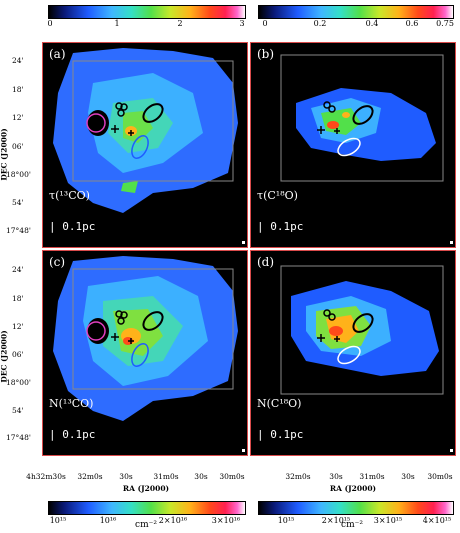  Describe the element at coordinates (437, 520) in the screenshot. I see `colorbar-tick: 4×10¹⁵` at that location.